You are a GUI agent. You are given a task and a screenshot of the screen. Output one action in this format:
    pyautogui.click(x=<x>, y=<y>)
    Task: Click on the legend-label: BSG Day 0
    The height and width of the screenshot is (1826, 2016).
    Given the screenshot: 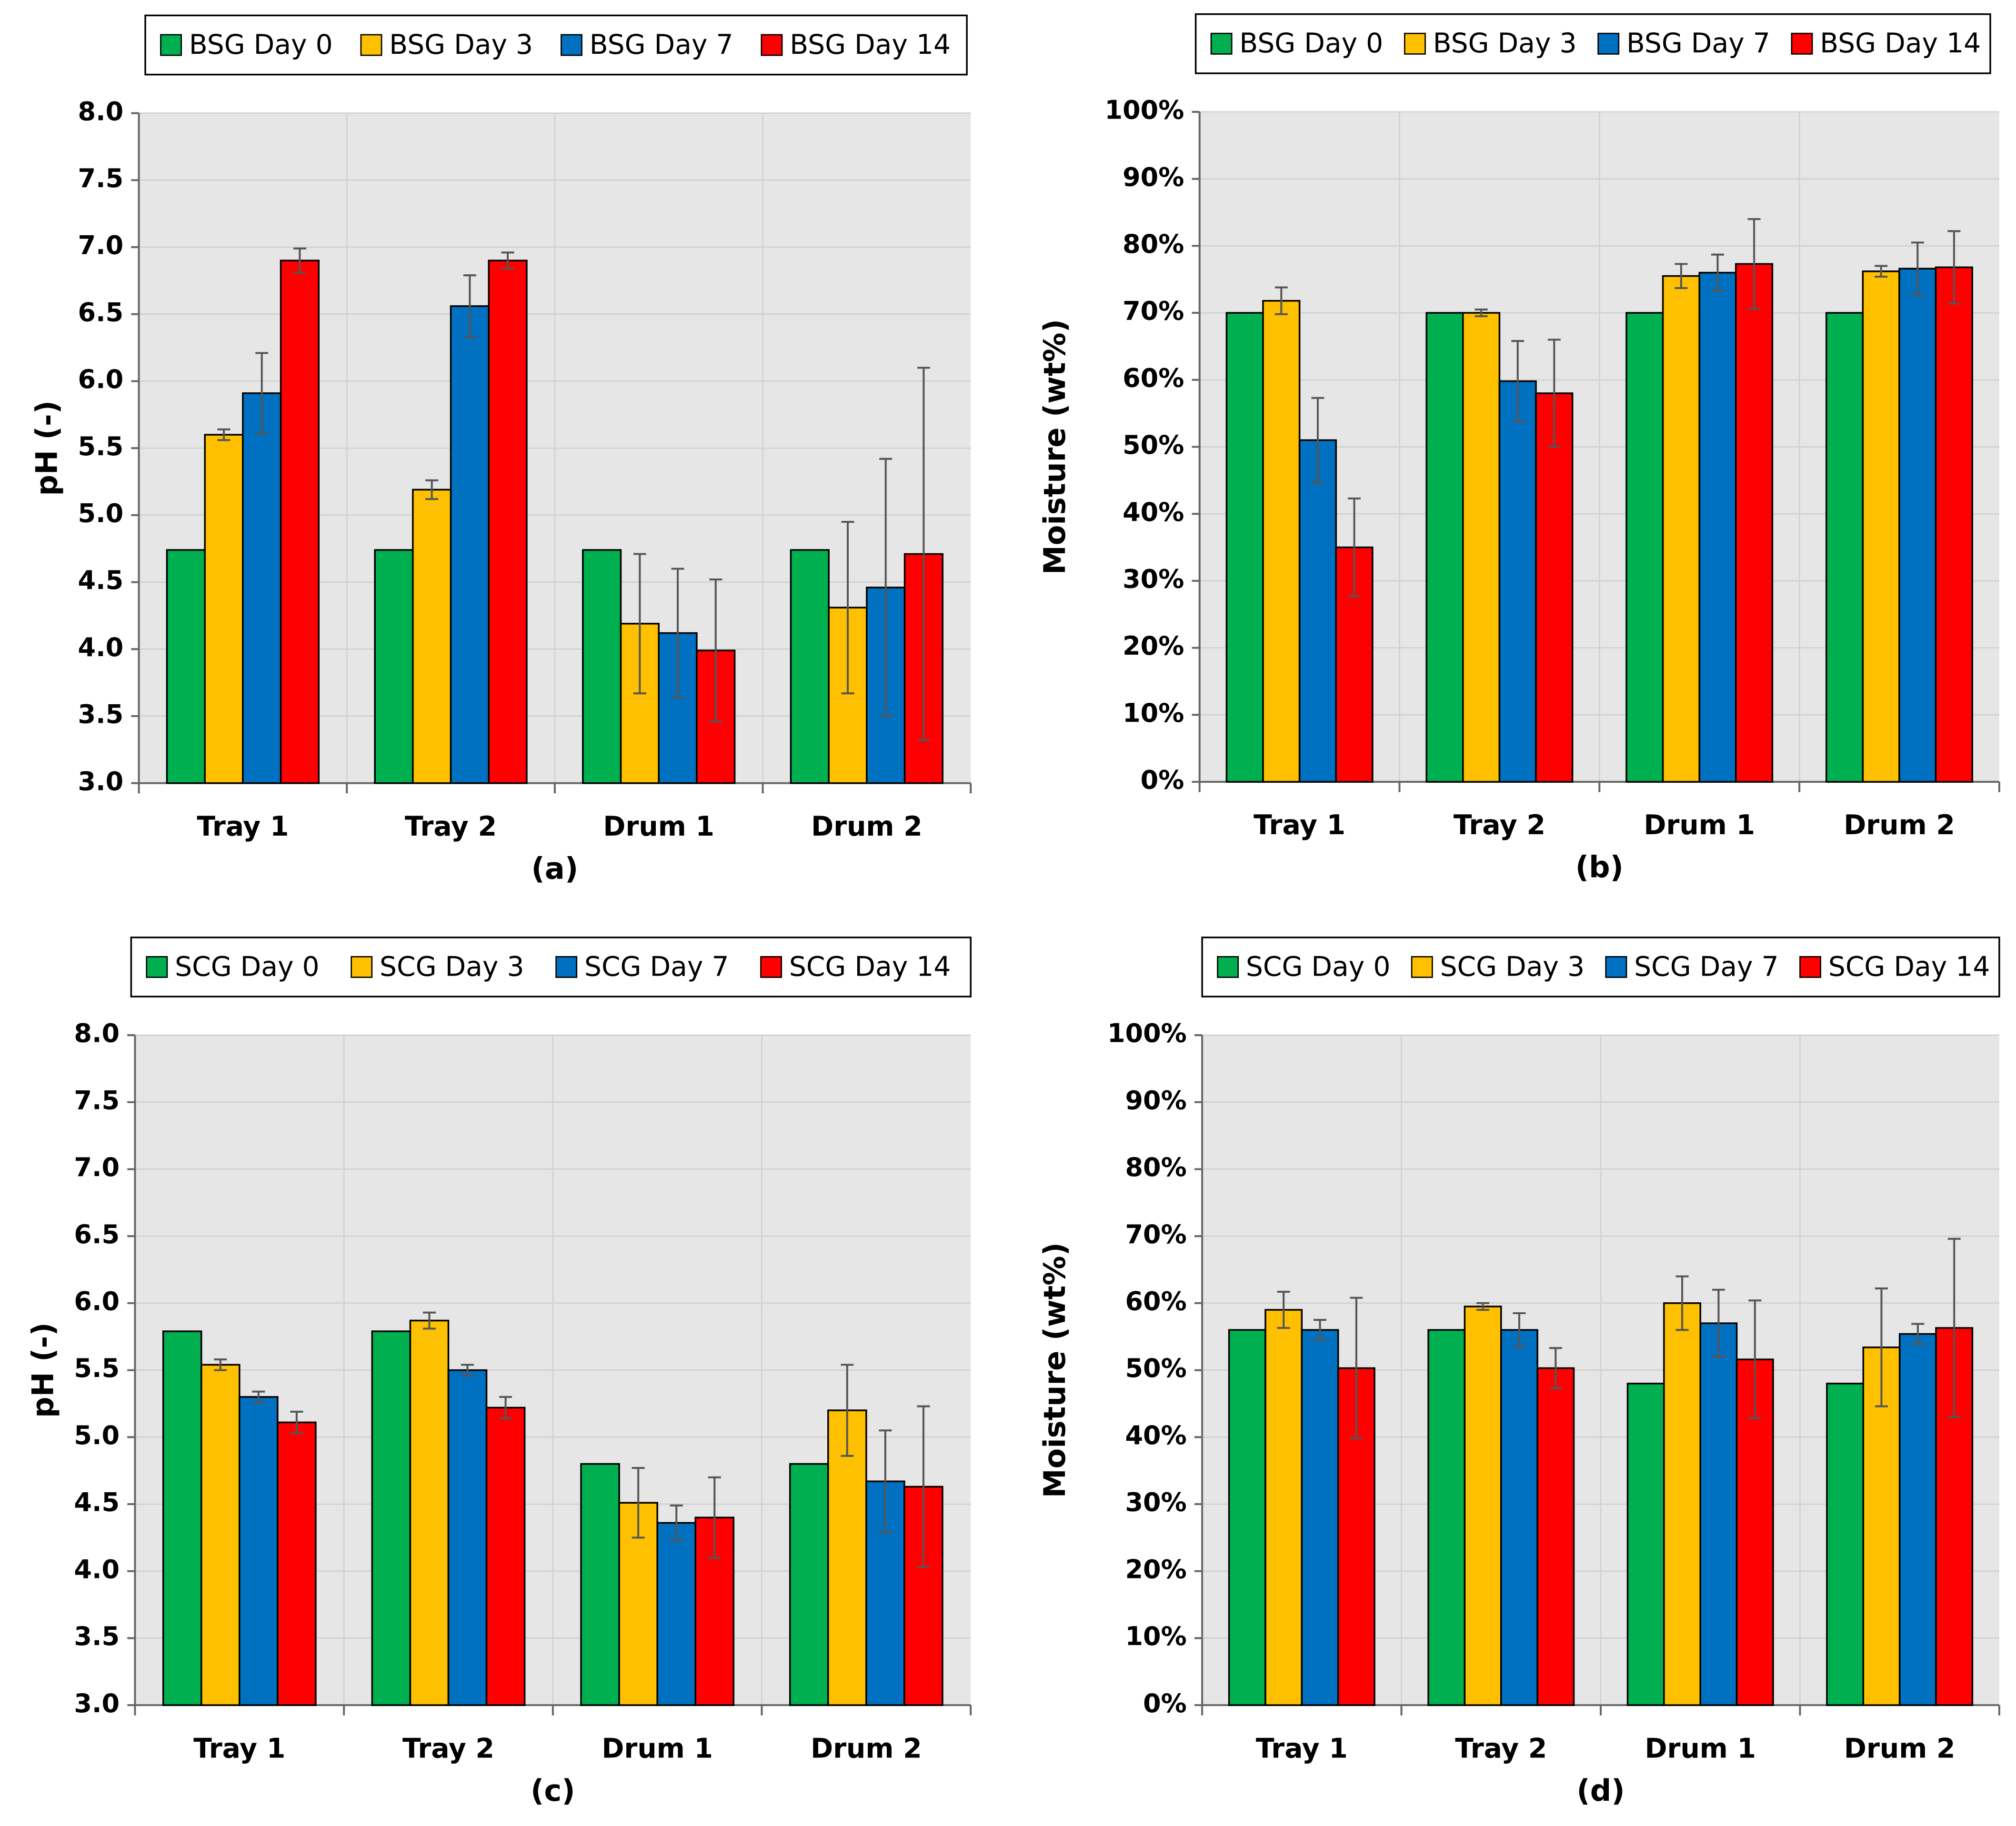 What is the action you would take?
    pyautogui.click(x=1311, y=43)
    